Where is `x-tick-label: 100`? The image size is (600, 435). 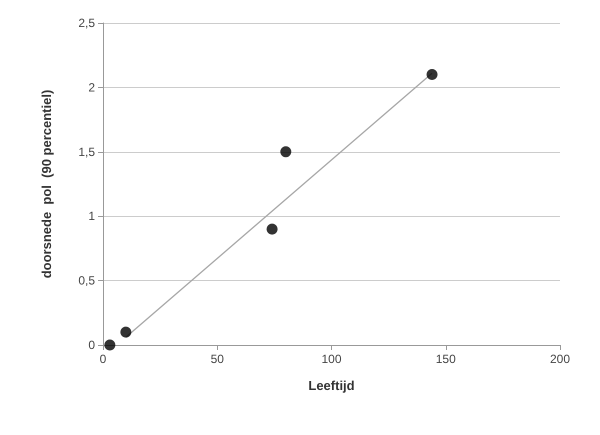 x-tick-label: 100 is located at coordinates (331, 359).